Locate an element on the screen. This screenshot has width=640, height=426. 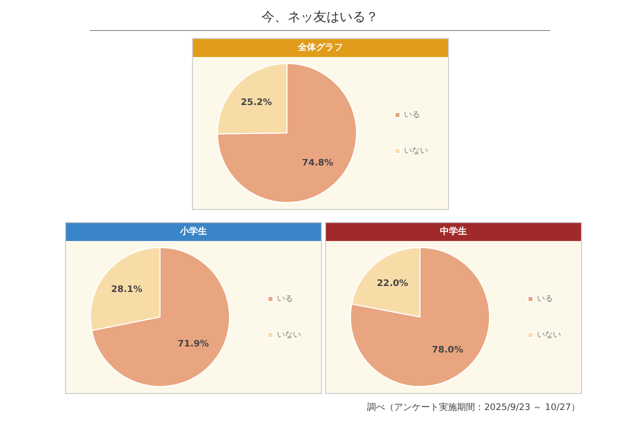
text: 調べ（アンケート実施期間：2025/9/23 ～ 10/27） is located at coordinates (473, 408).